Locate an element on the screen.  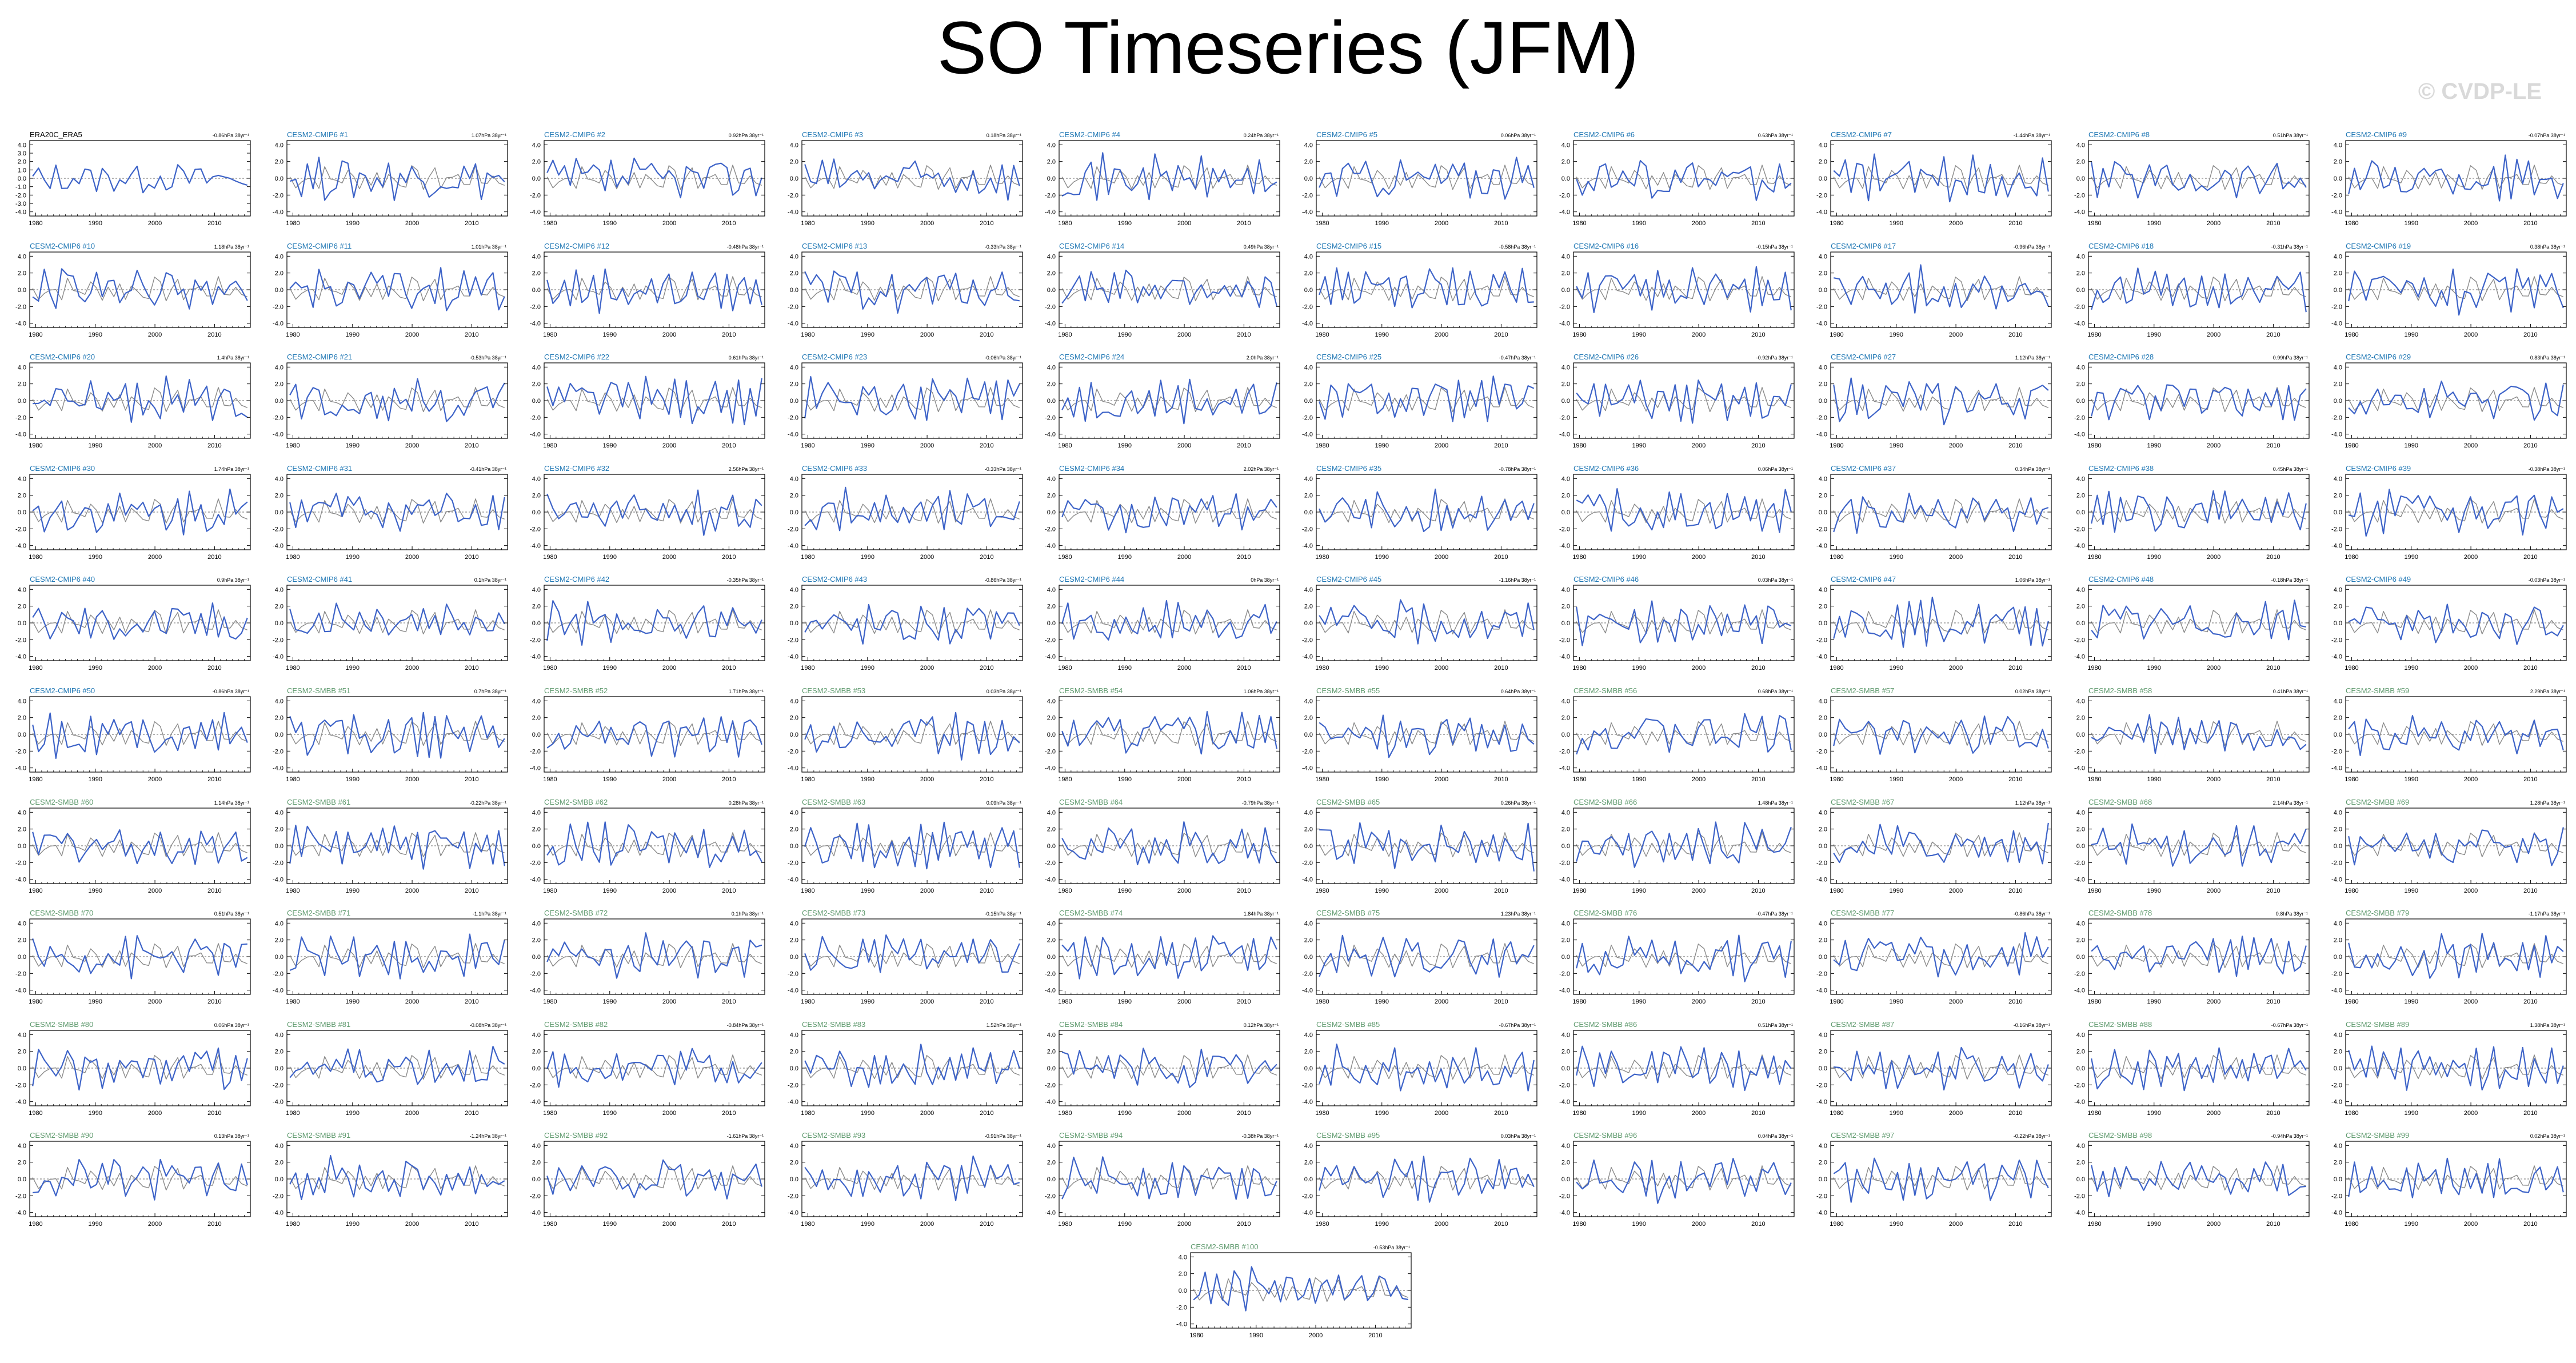
panel-title: CESM2-CMIP6 #29 is located at coordinates (2379, 357).